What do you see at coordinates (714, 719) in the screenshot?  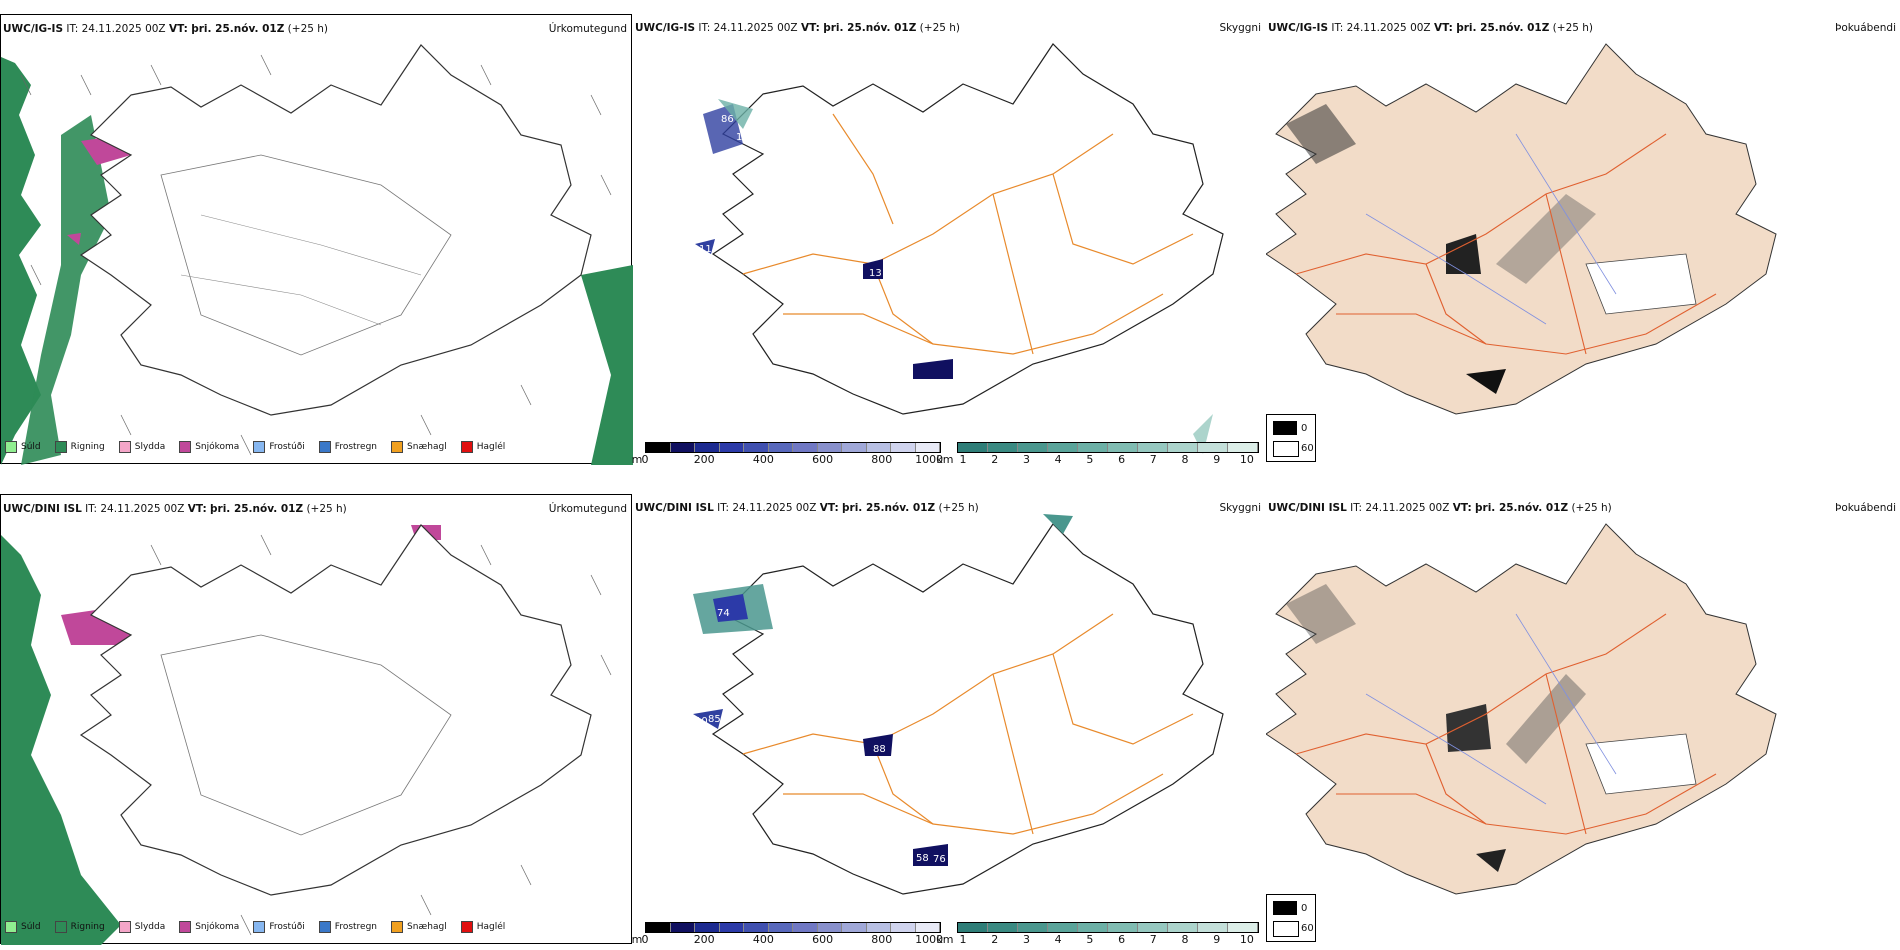 I see `cloudbase-label: 85` at bounding box center [714, 719].